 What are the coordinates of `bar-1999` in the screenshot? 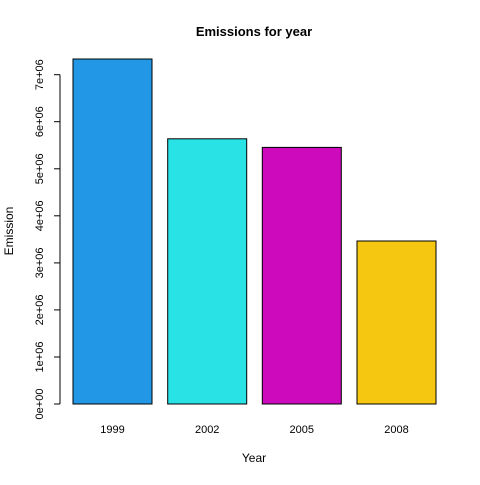 It's located at (112, 231).